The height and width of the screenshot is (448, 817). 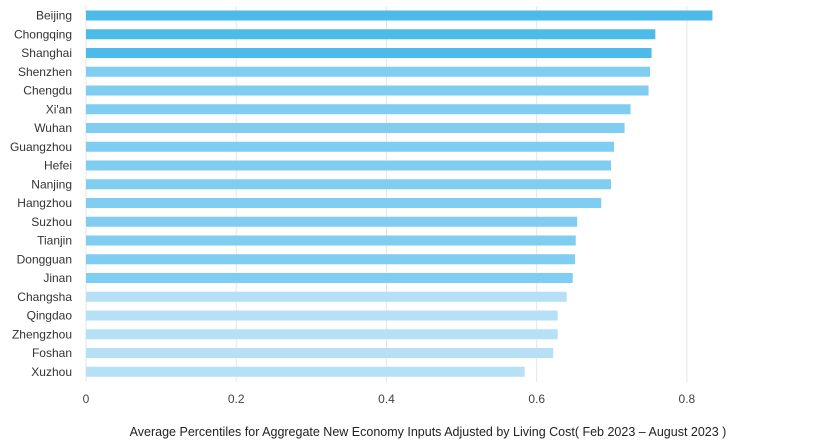 I want to click on bar-beijing, so click(x=399, y=15).